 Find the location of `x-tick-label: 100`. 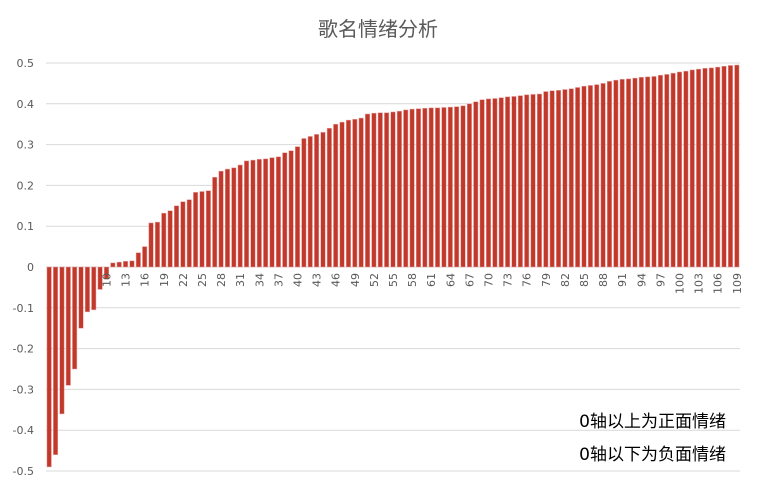

x-tick-label: 100 is located at coordinates (680, 283).